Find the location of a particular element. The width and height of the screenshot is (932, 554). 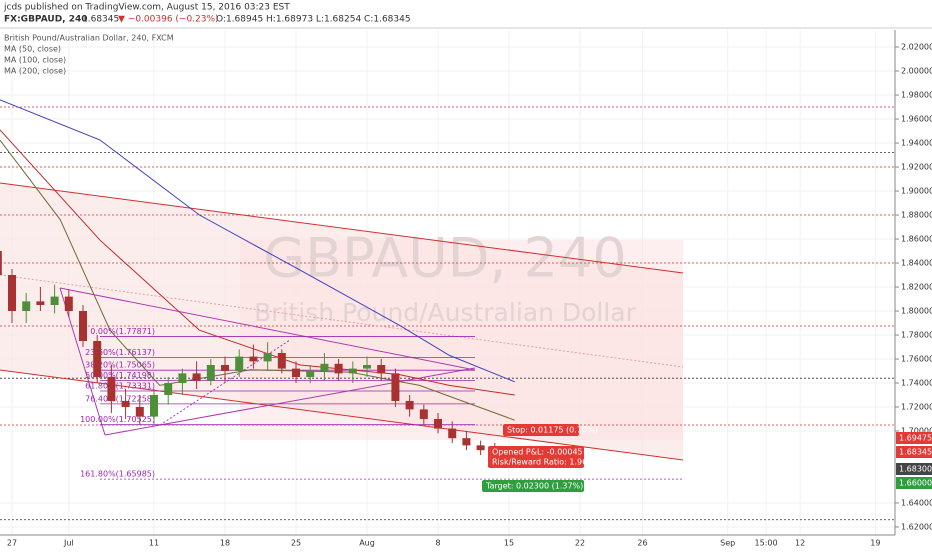

y-tick-label: 1.74000 is located at coordinates (916, 382).